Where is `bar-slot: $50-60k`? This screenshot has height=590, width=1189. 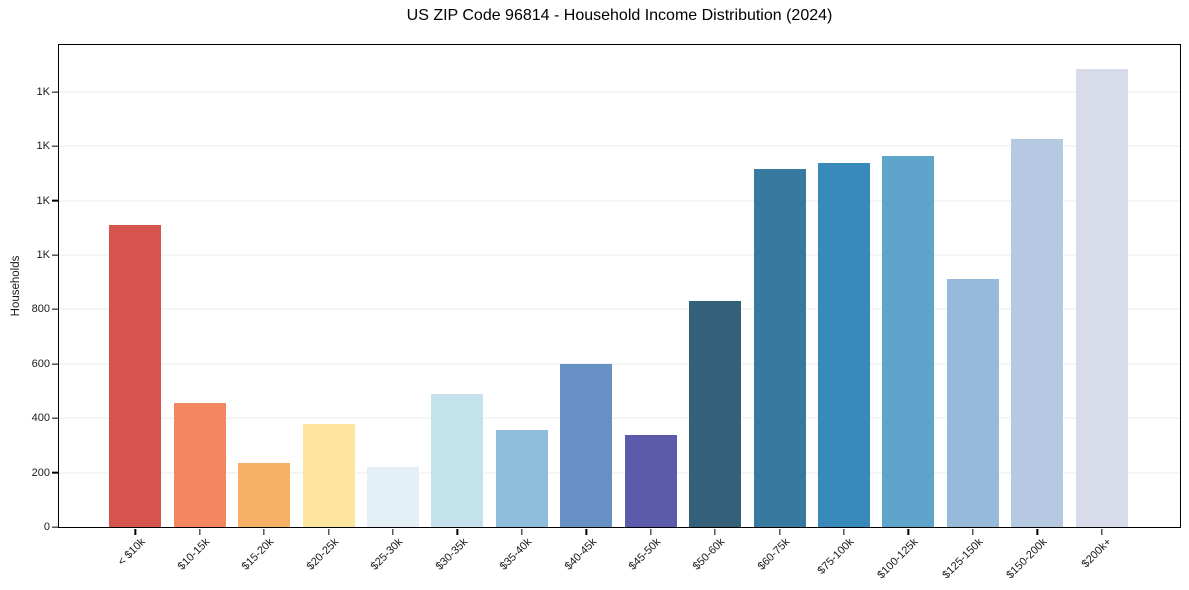
bar-slot: $50-60k is located at coordinates (715, 309).